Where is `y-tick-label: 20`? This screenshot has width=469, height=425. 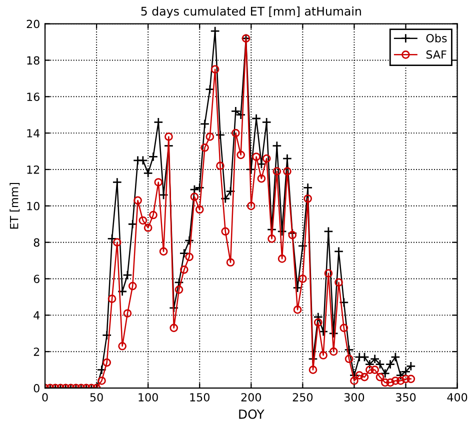 y-tick-label: 20 is located at coordinates (33, 24).